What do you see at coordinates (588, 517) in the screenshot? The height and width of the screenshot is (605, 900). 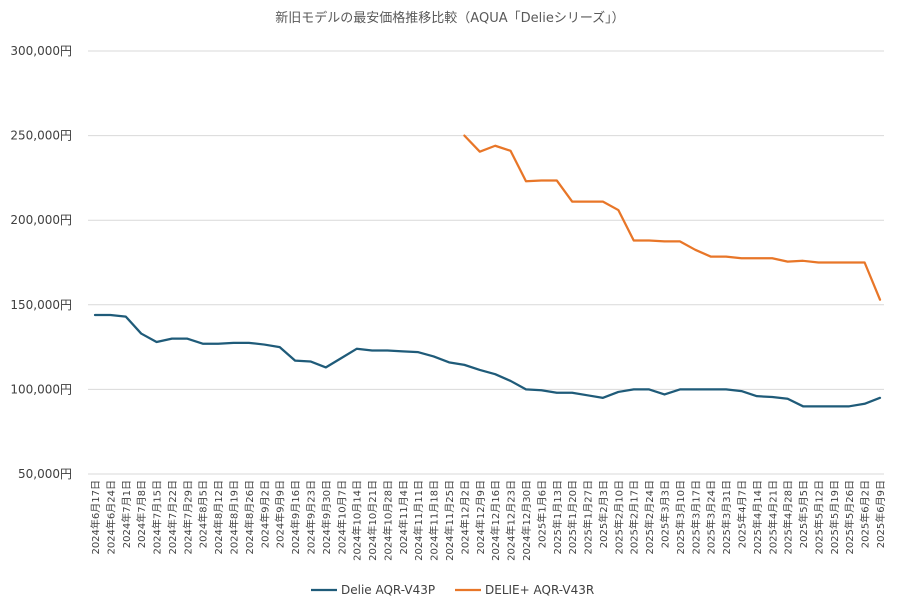 I see `x-tick-label: 2025年1月27日` at bounding box center [588, 517].